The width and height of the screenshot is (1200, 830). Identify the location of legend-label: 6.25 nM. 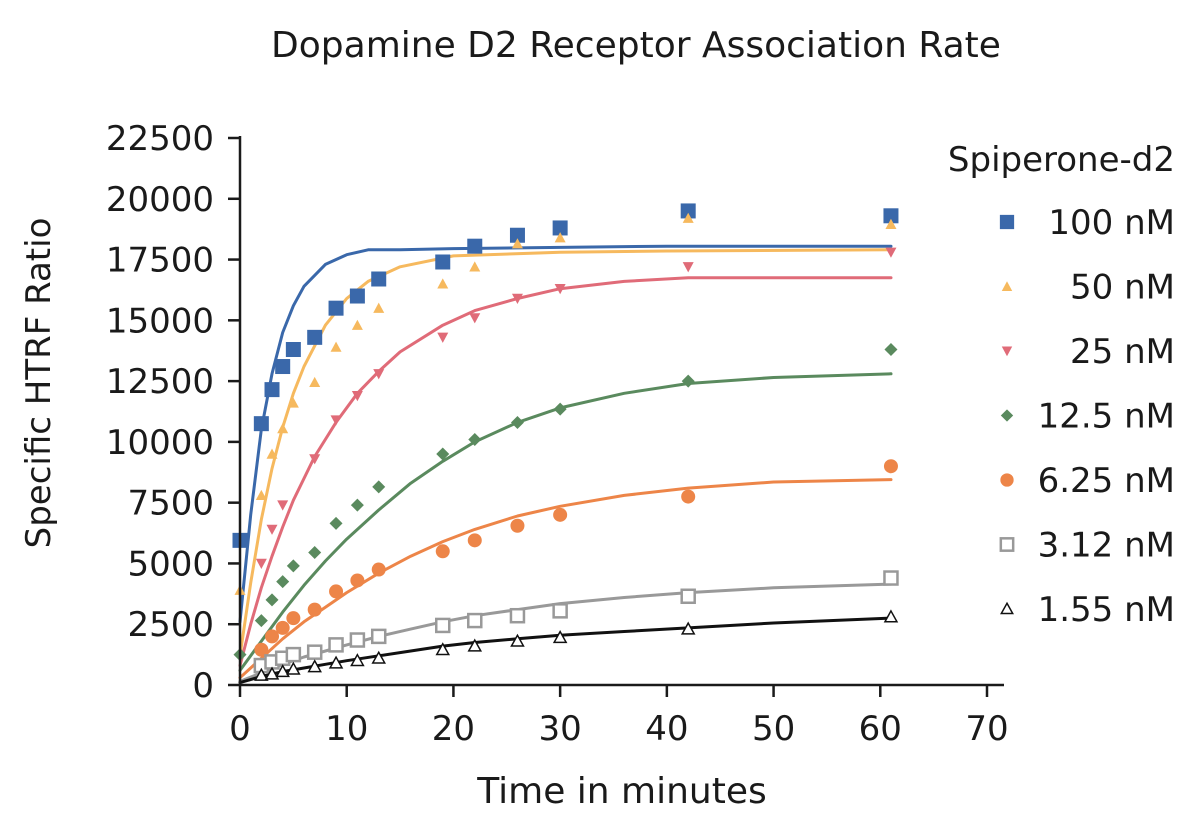
(1106, 481).